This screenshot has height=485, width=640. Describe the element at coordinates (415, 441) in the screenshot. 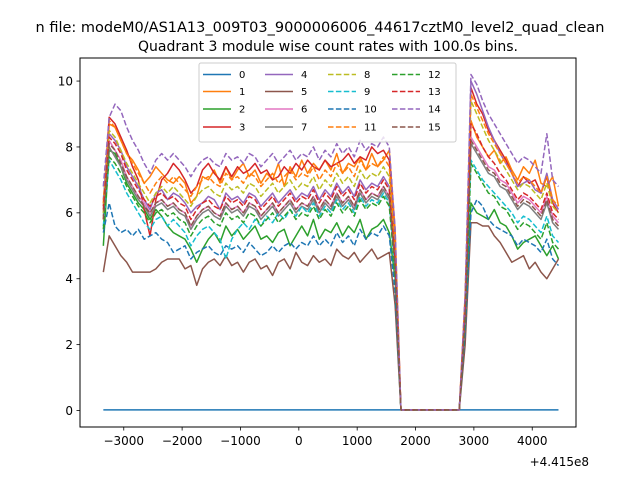

I see `x-tick-label: 2000` at that location.